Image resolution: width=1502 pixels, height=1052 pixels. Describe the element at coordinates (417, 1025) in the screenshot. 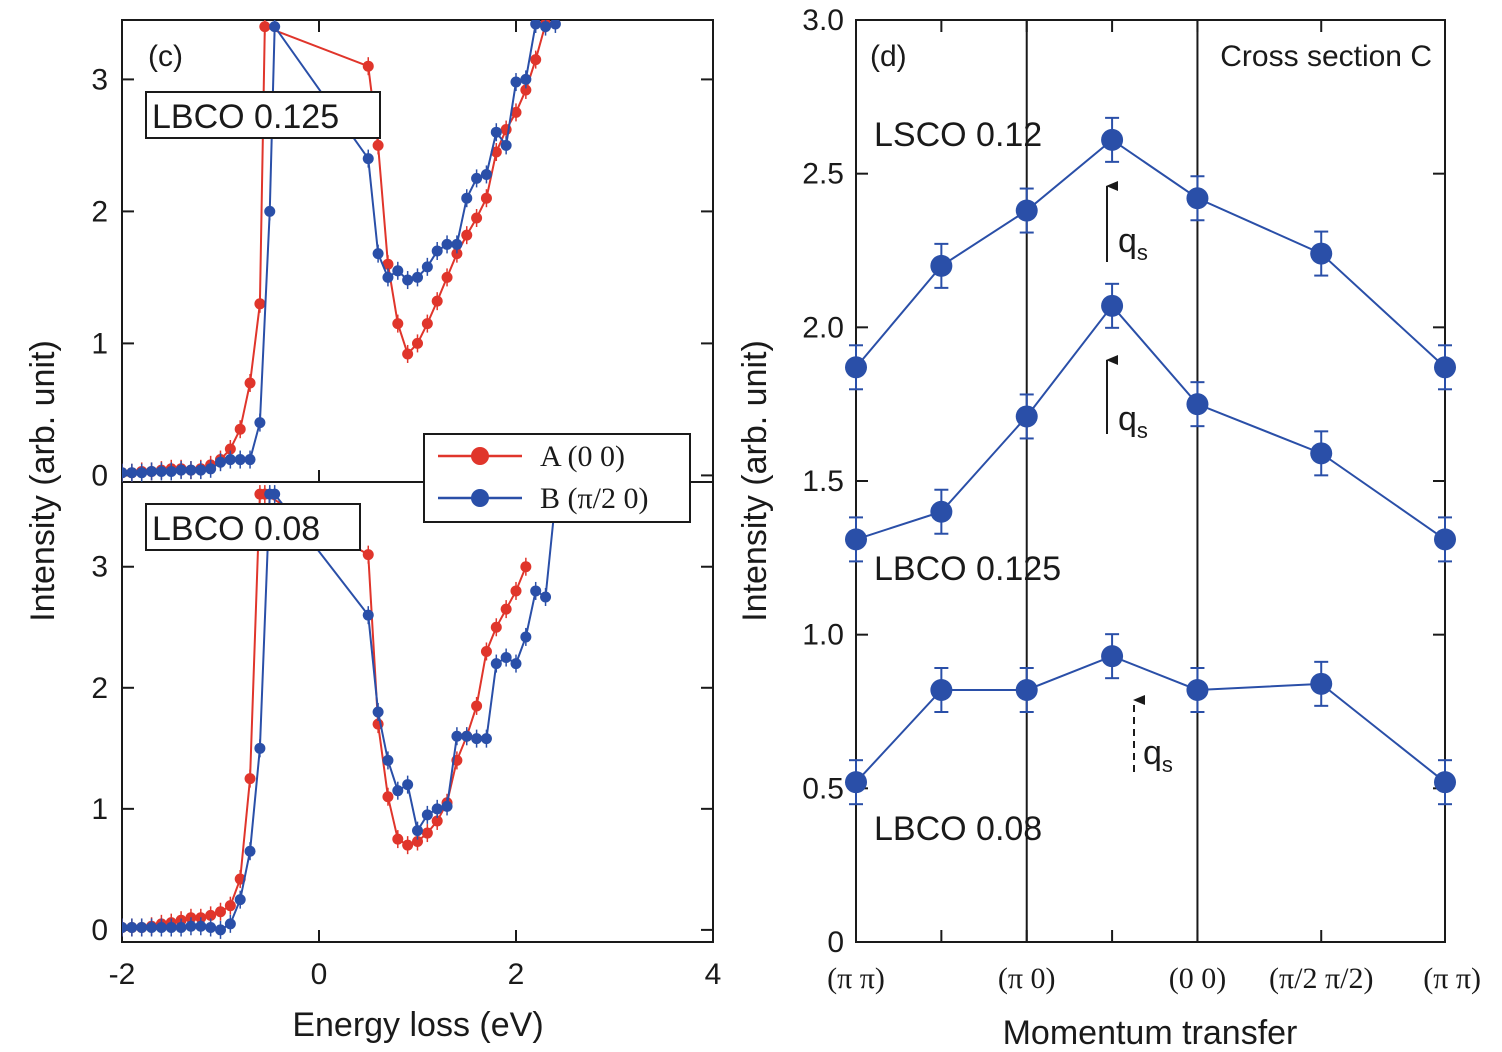

I see `panel-c-x-axis-title: Energy loss (eV)` at that location.